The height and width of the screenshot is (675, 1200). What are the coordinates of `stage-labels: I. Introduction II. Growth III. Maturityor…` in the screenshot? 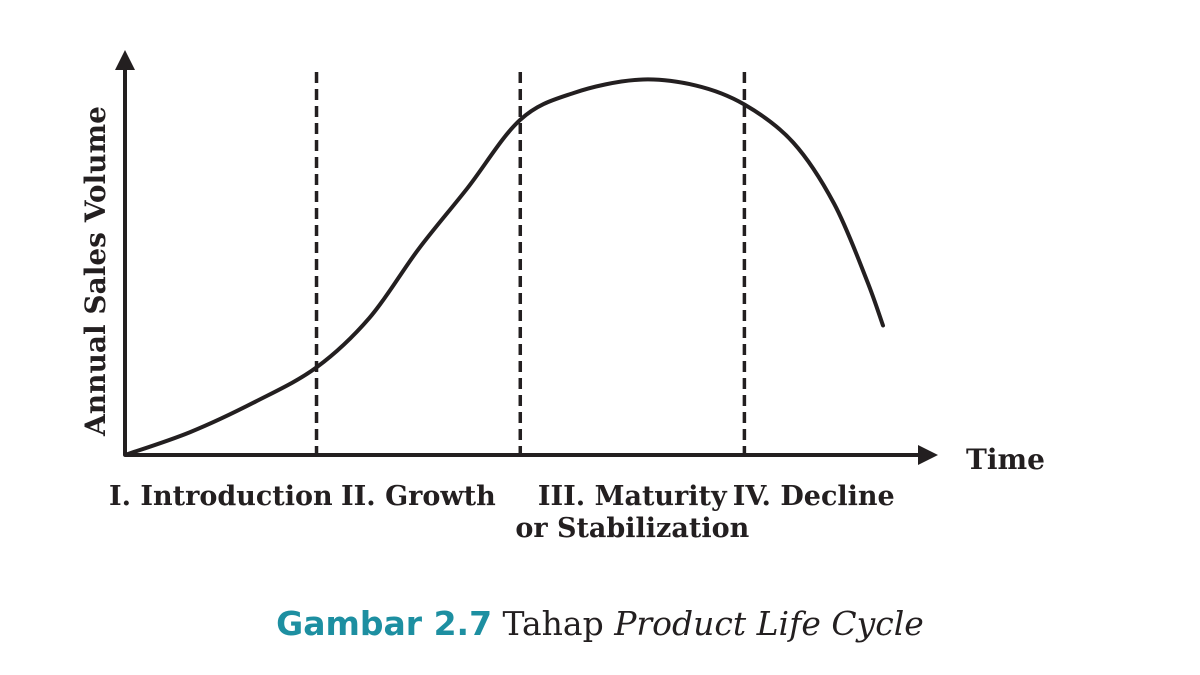 It's located at (502, 512).